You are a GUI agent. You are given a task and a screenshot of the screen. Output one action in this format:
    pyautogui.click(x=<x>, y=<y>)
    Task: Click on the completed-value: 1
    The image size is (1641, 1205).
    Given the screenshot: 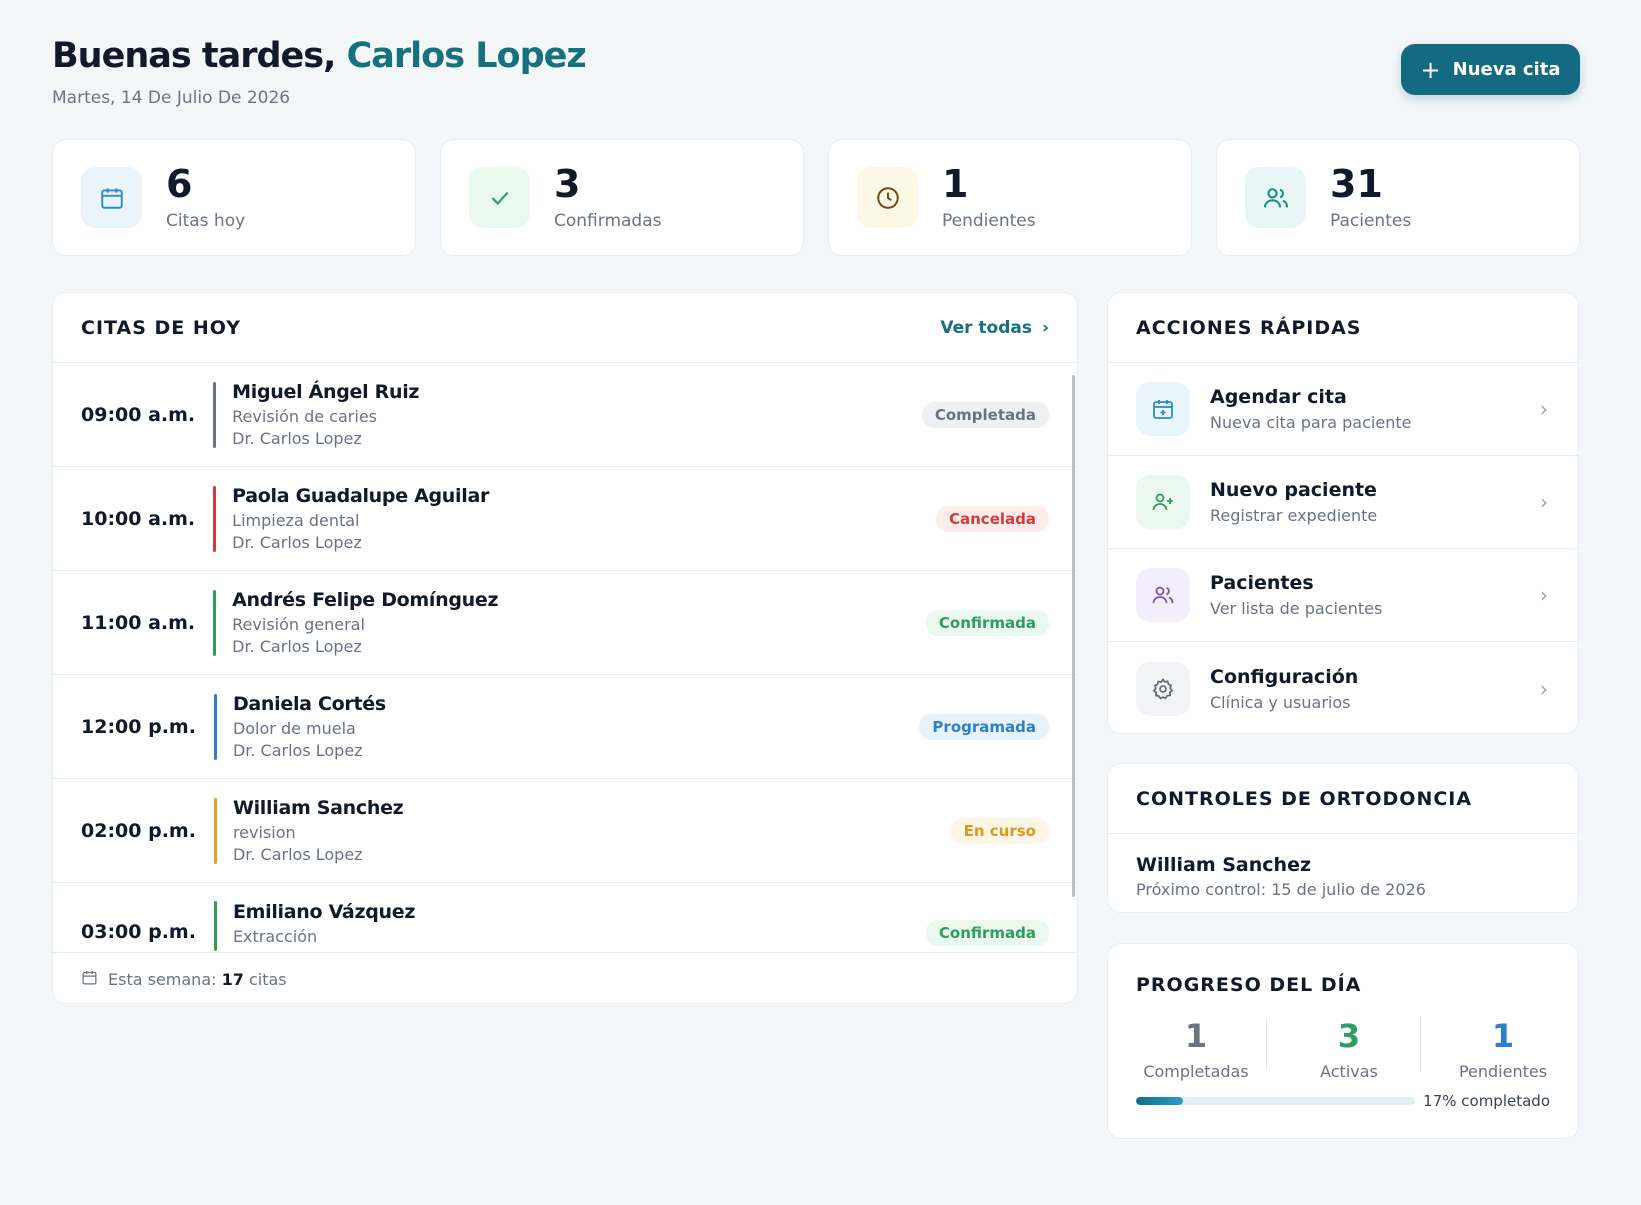 What is the action you would take?
    pyautogui.click(x=1196, y=1036)
    